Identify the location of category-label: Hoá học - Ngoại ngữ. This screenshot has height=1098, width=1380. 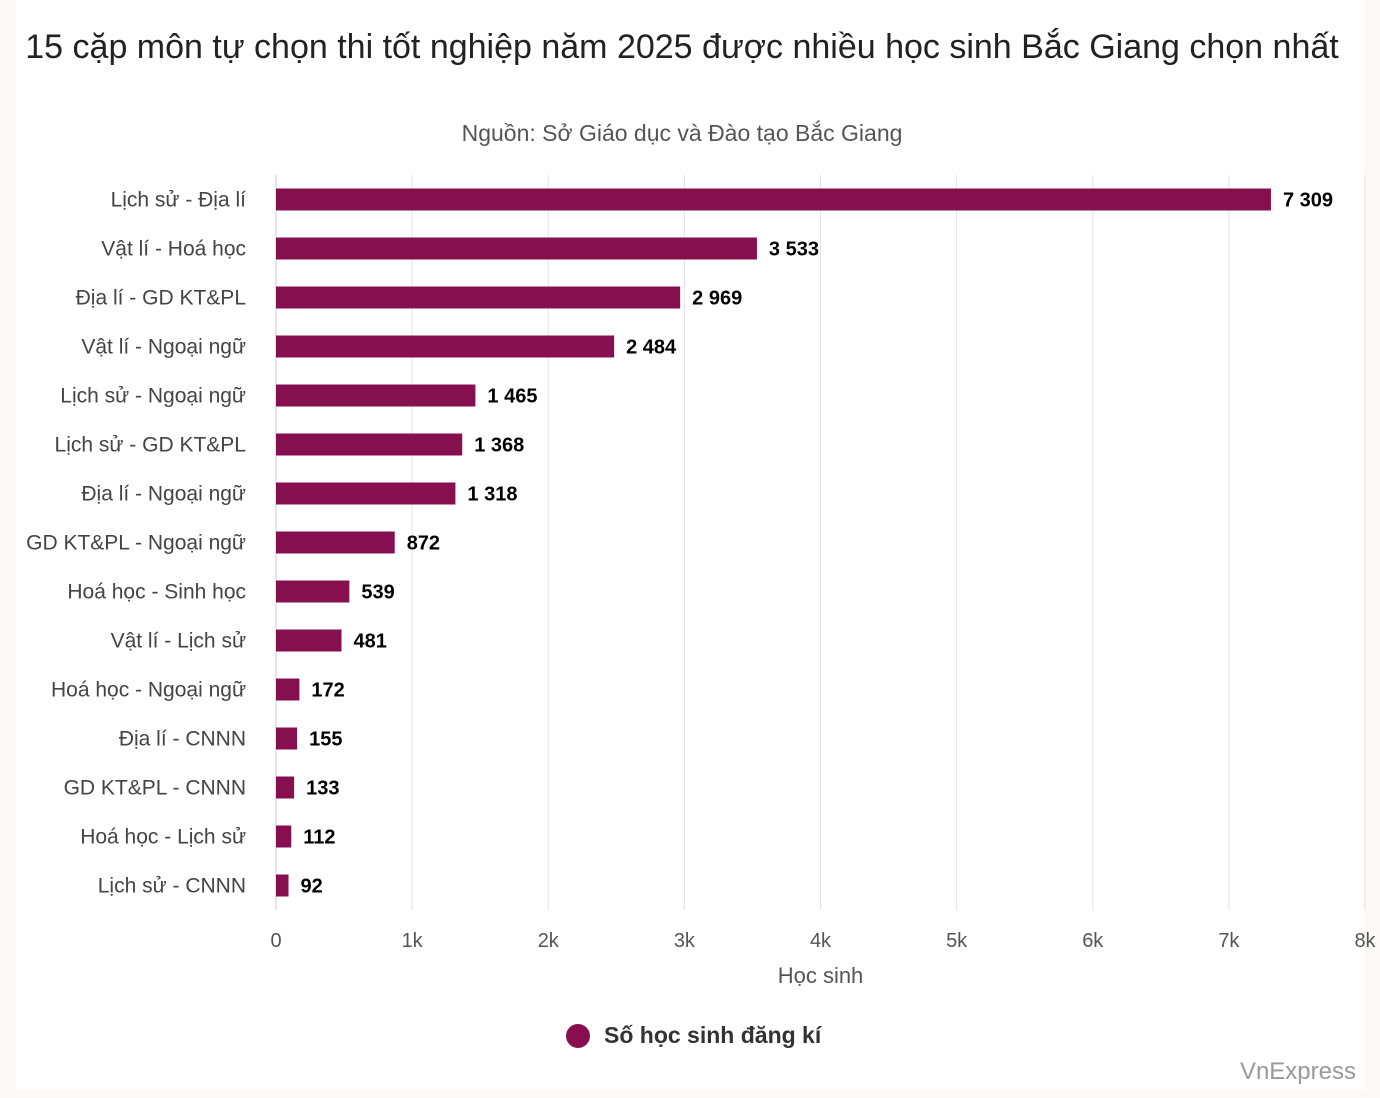
(148, 690).